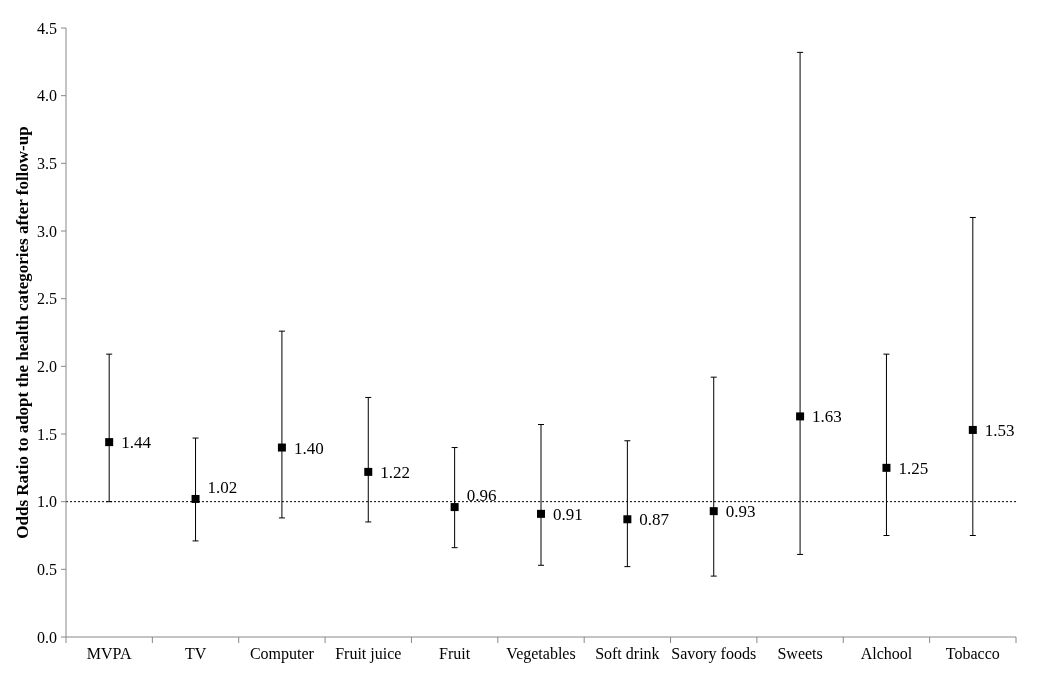  What do you see at coordinates (740, 512) in the screenshot?
I see `data-label: 0.93` at bounding box center [740, 512].